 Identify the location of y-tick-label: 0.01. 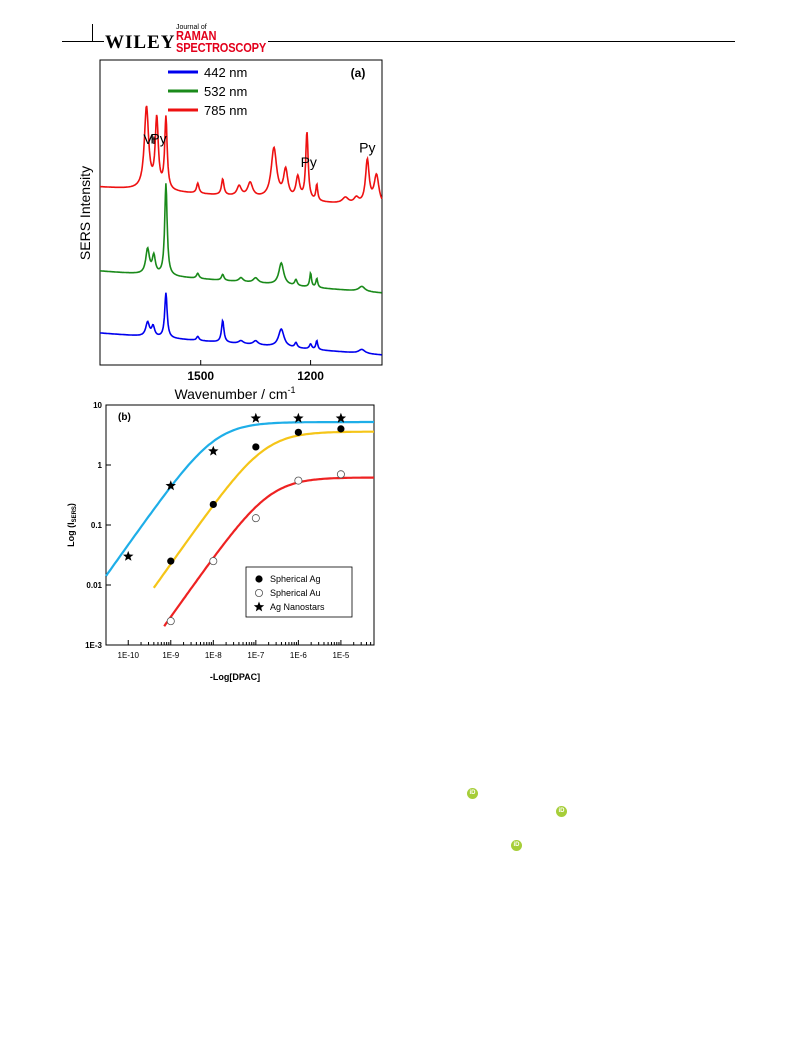
(94, 585).